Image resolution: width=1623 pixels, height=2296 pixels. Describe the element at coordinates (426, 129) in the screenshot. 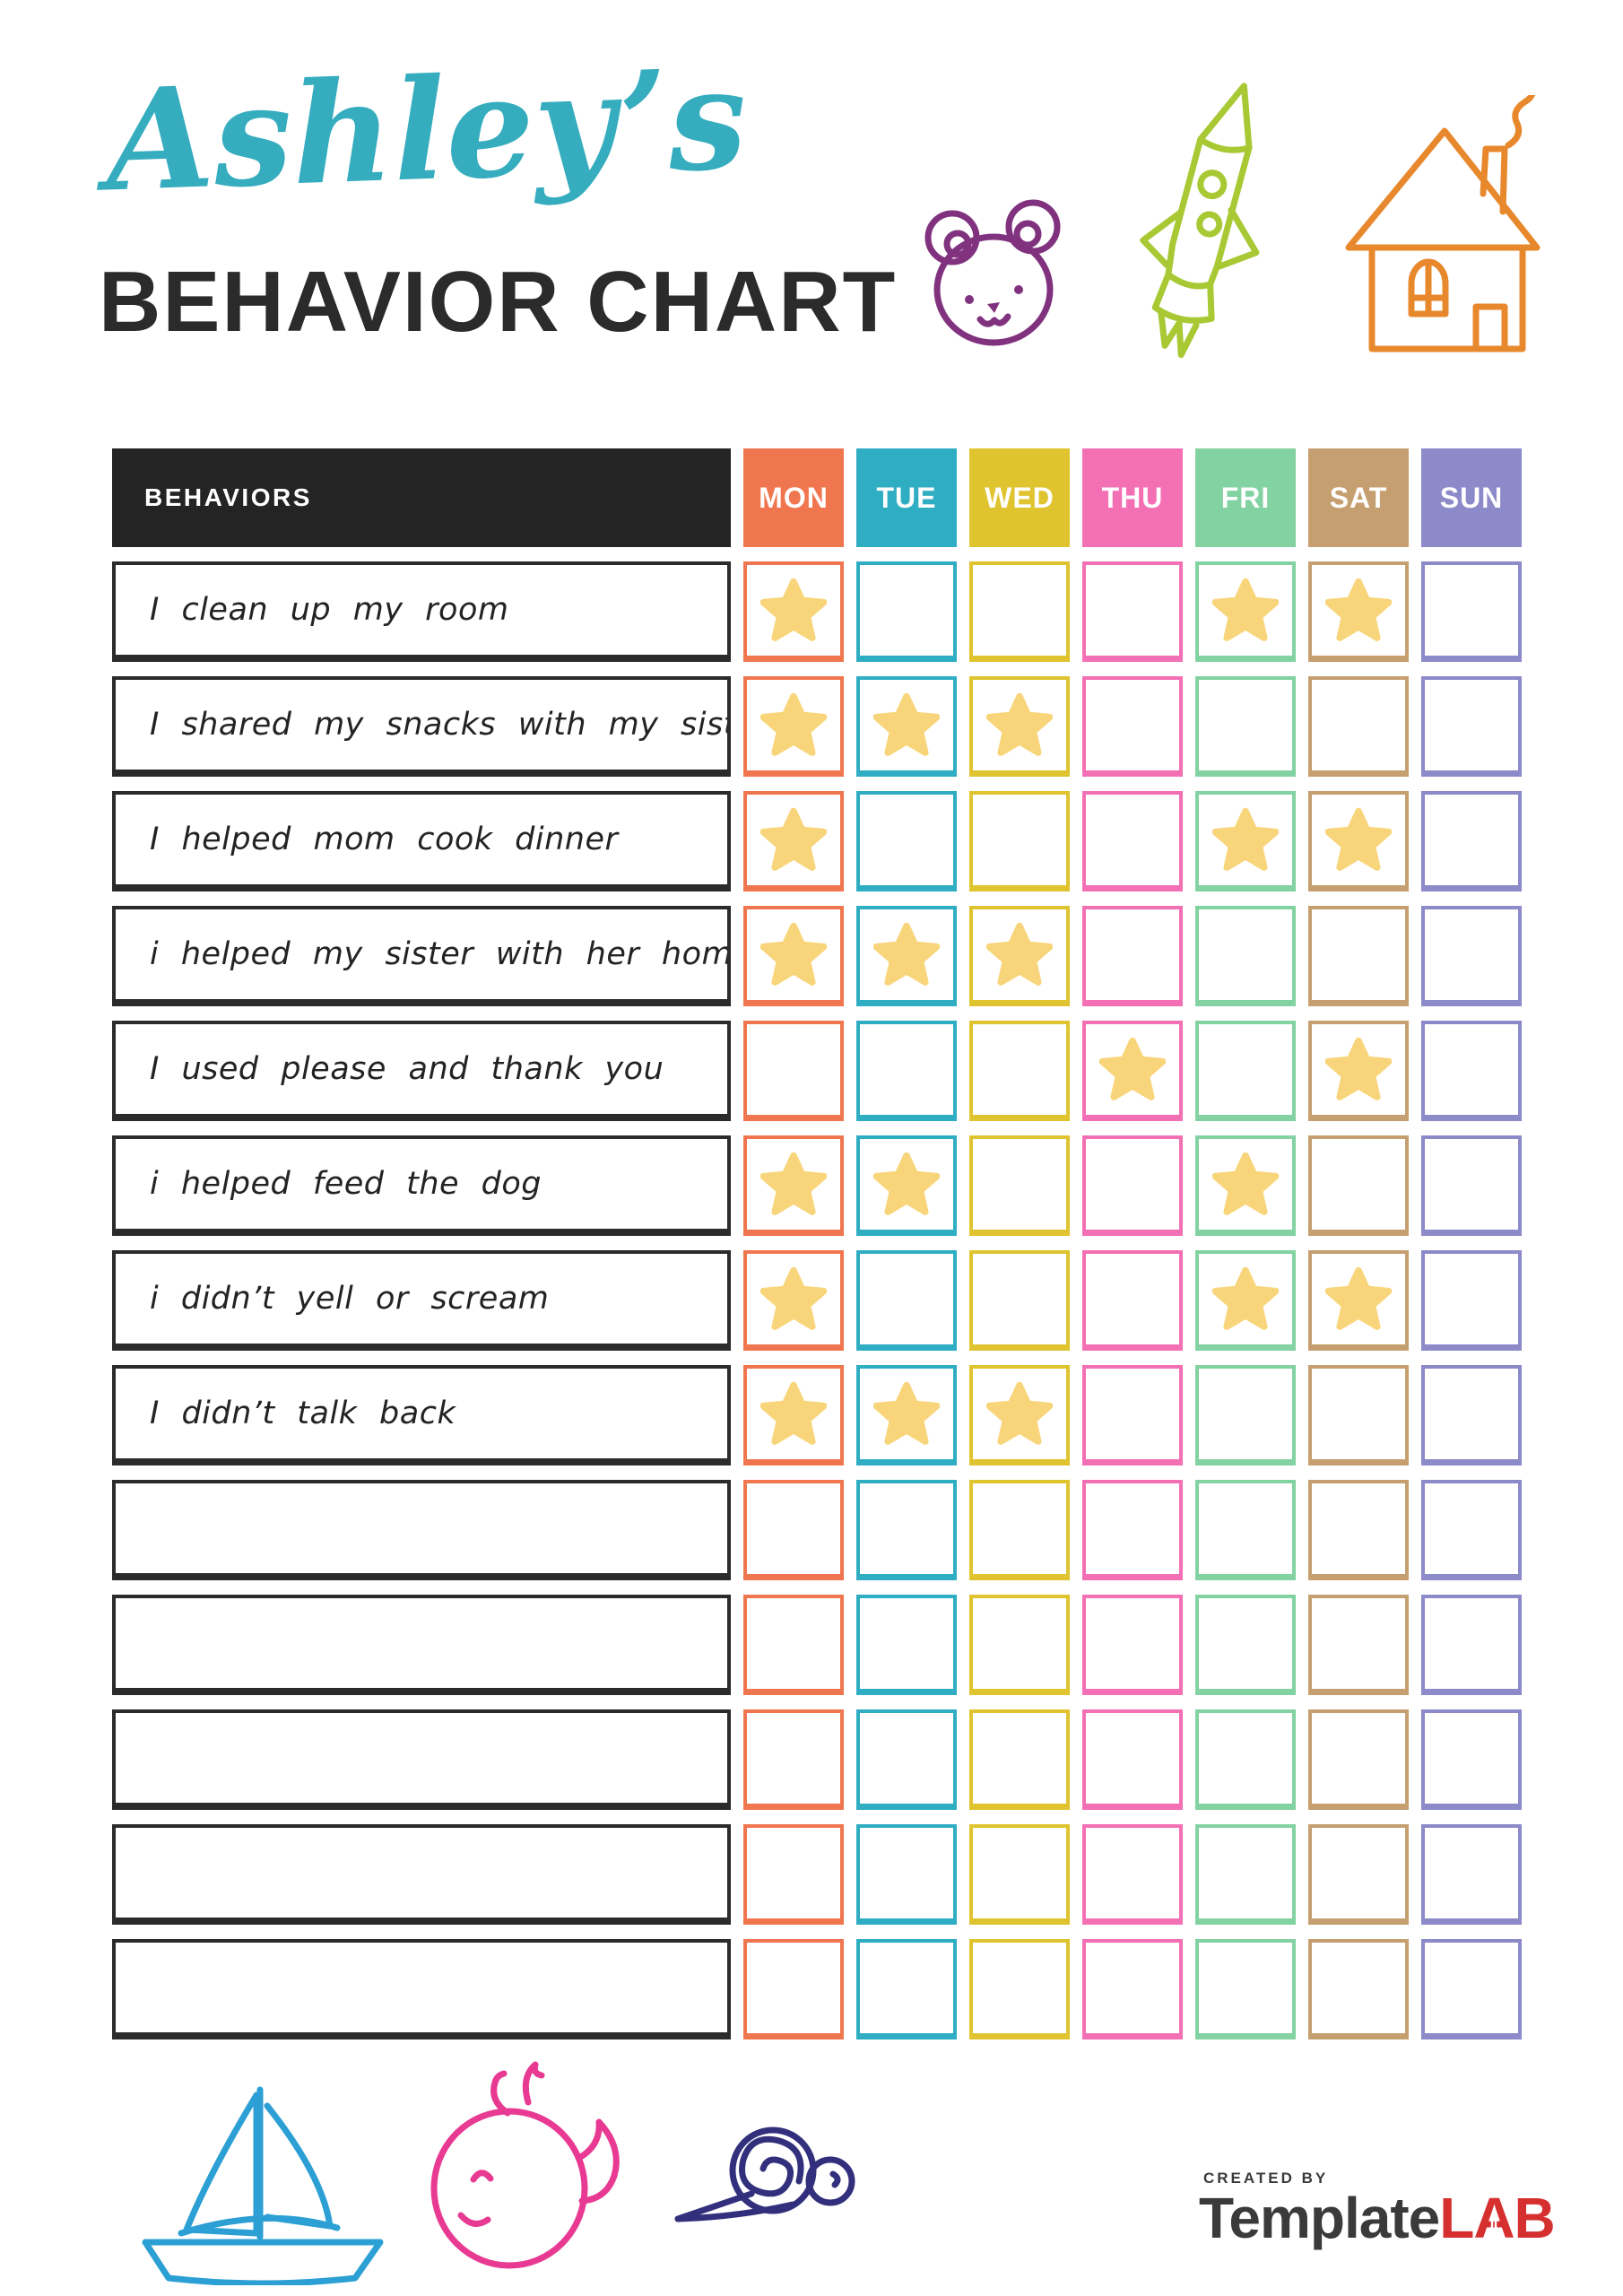

I see `child-name-title: Ashley’s` at that location.